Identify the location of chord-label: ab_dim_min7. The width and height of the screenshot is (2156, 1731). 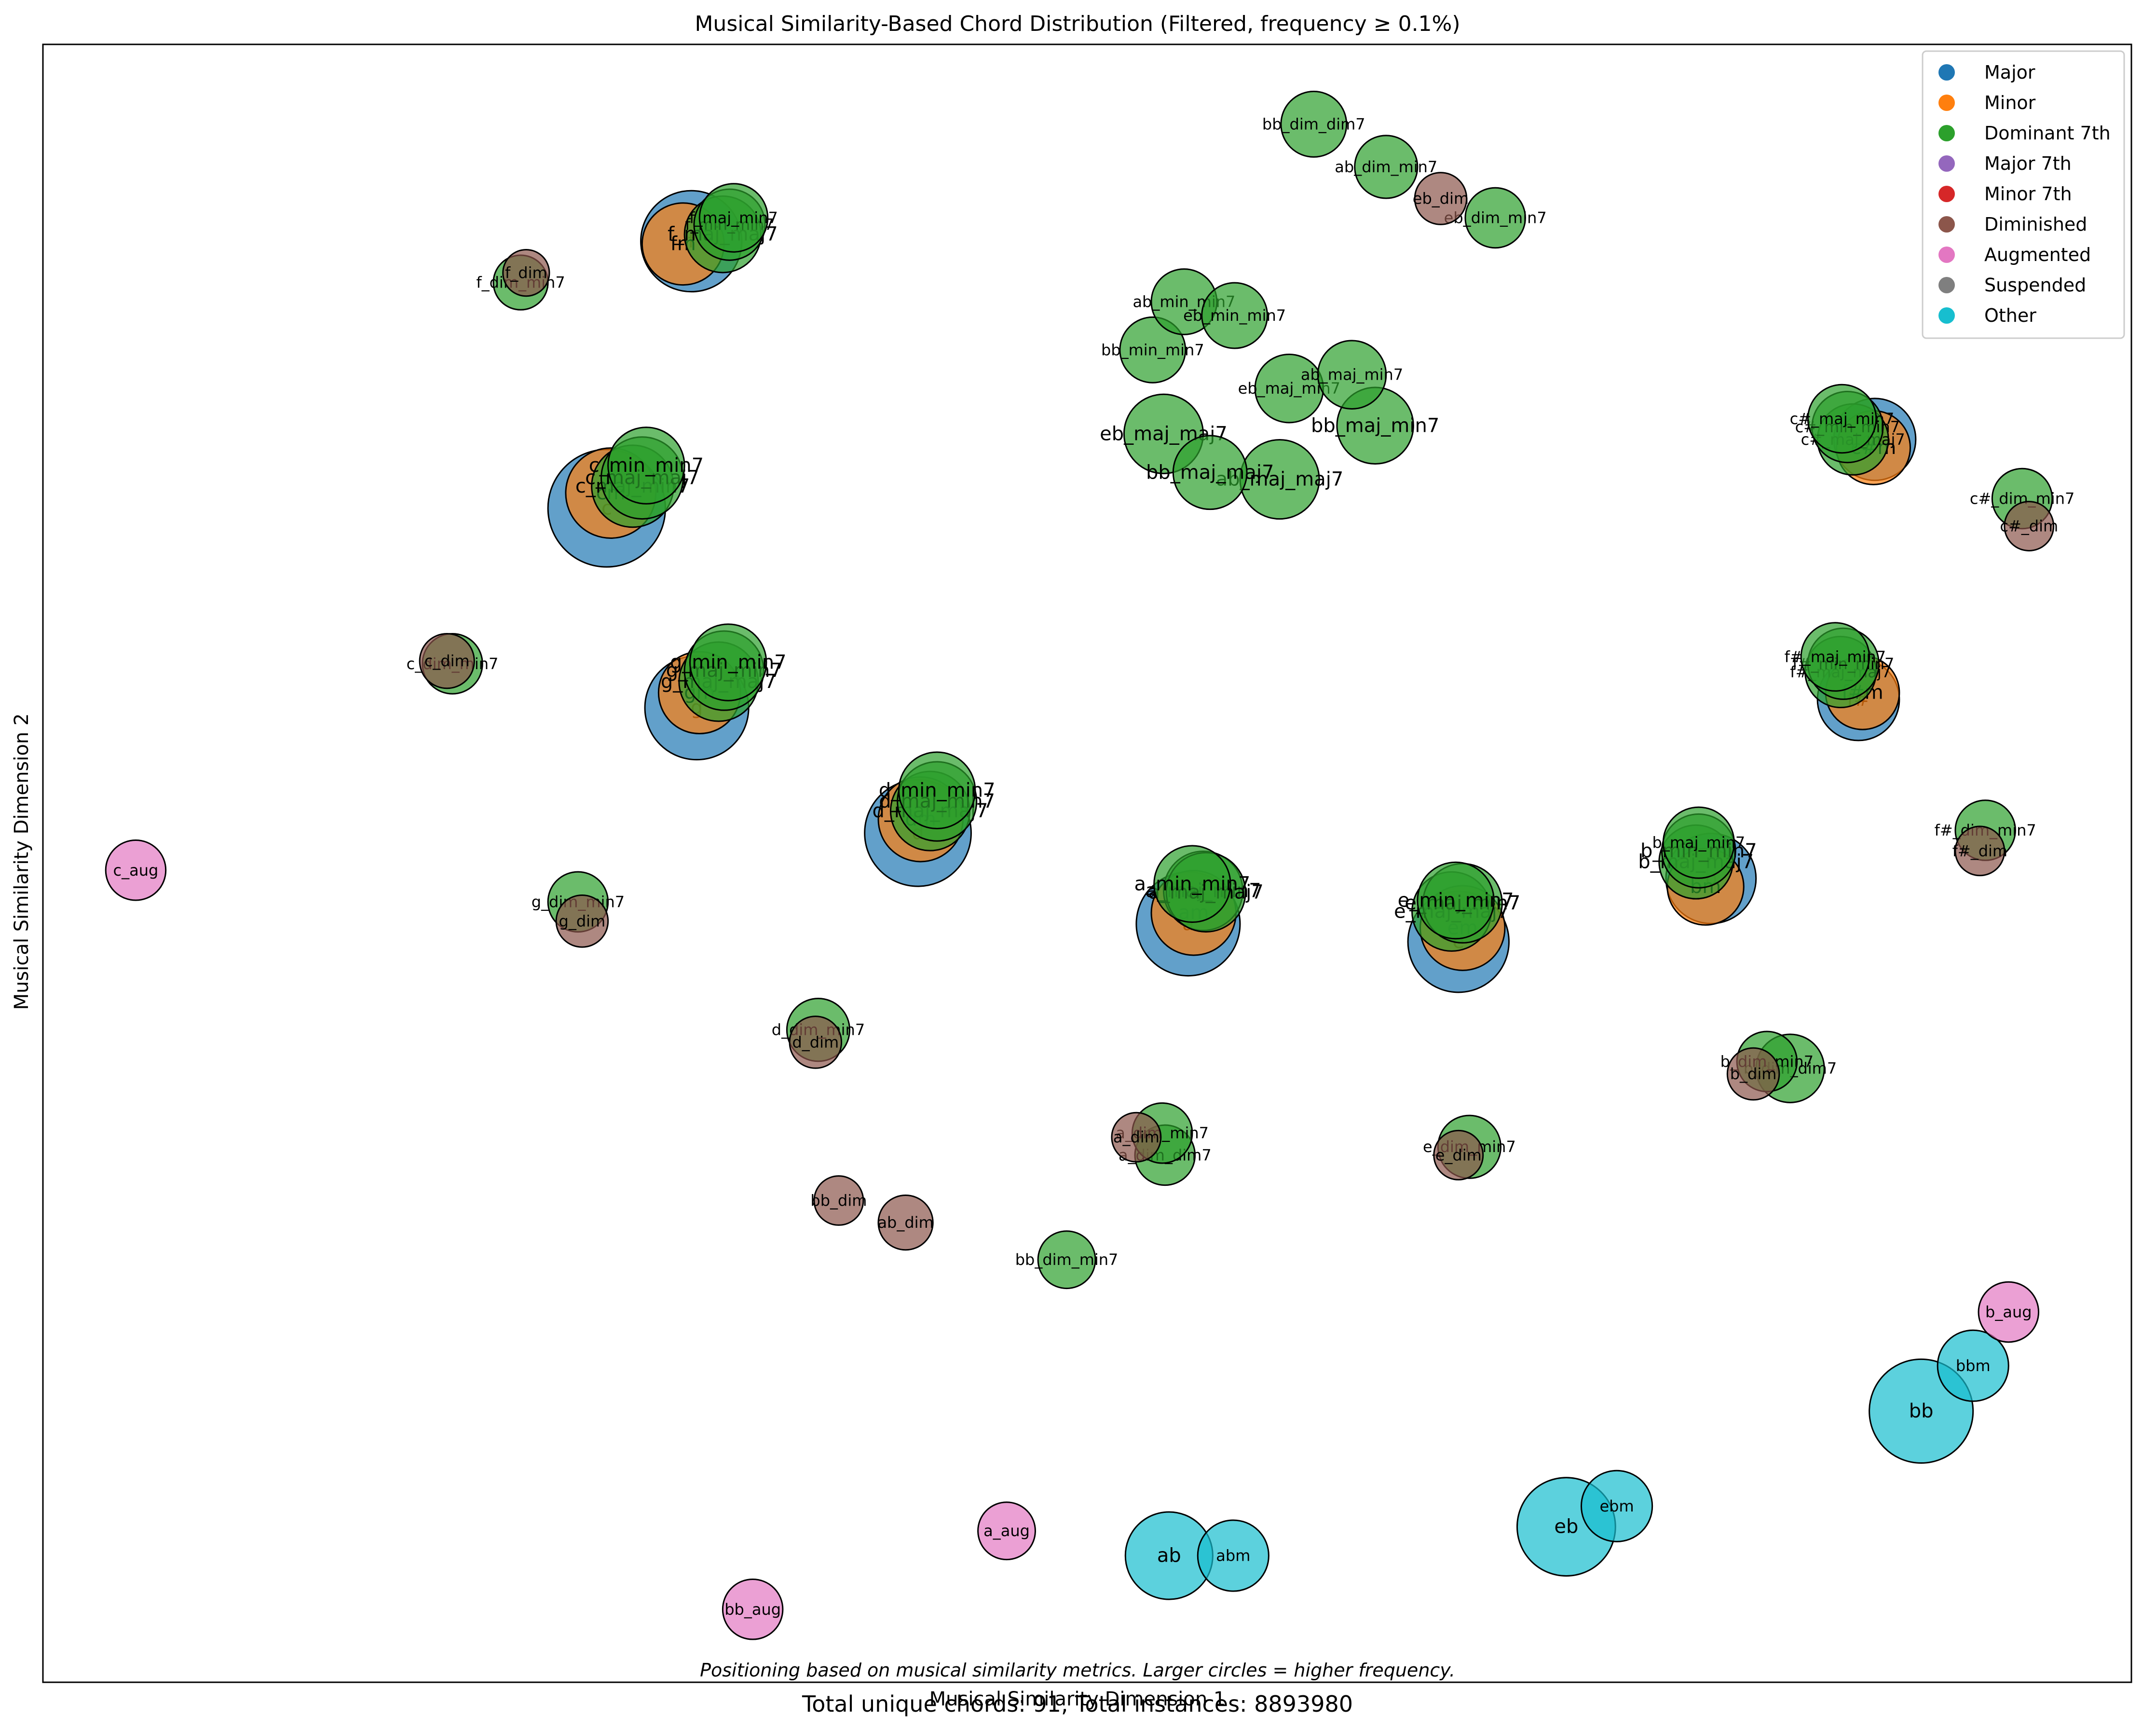
(1386, 167).